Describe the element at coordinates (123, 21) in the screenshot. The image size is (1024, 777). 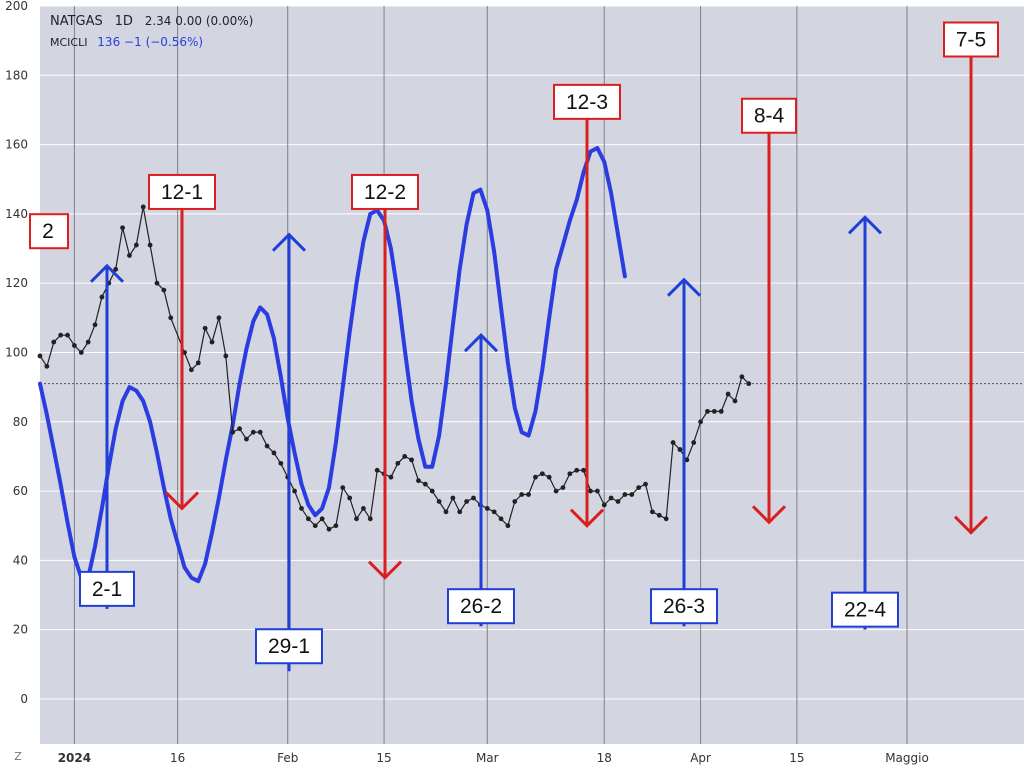
I see `timeframe-label: 1D` at that location.